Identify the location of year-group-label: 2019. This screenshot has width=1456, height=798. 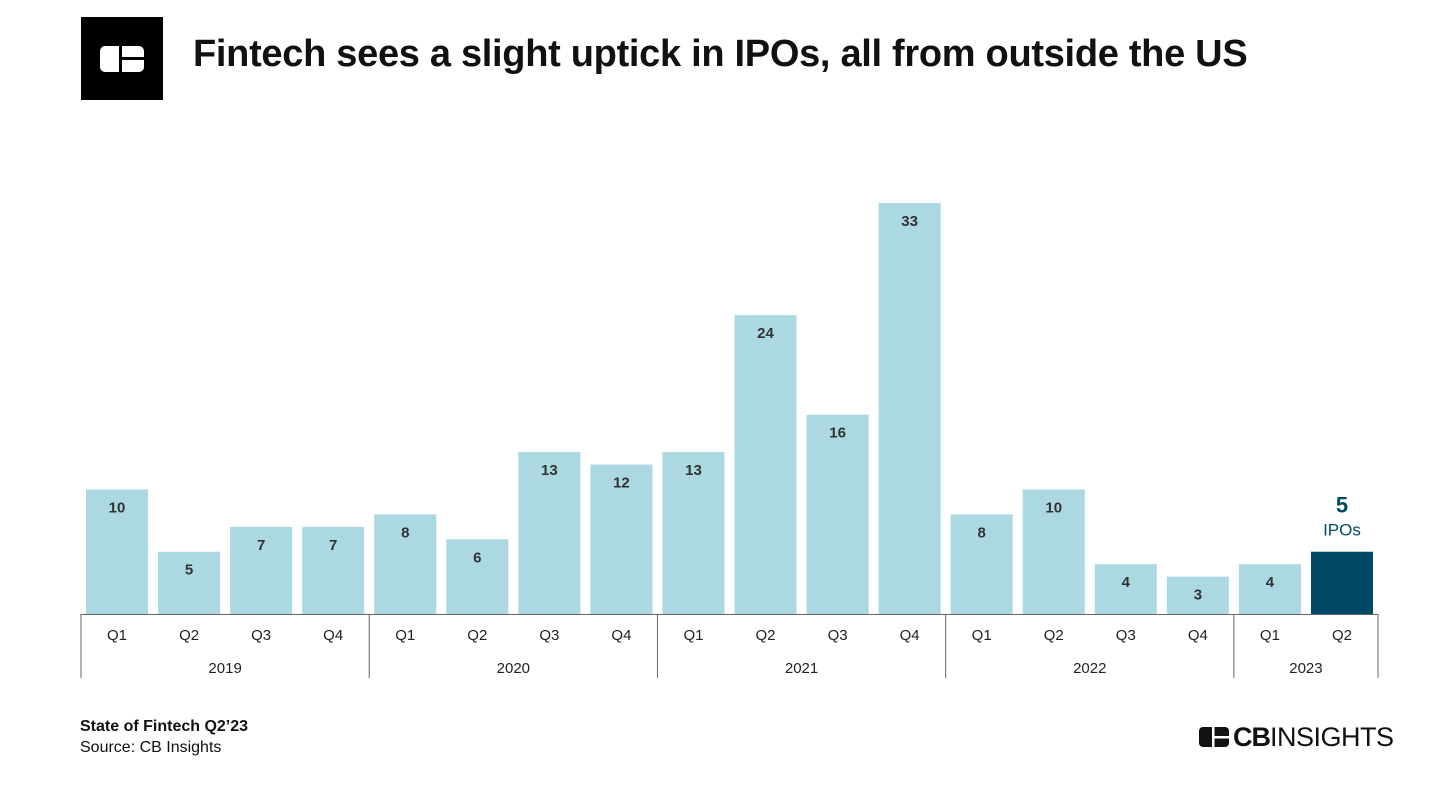
(224, 668).